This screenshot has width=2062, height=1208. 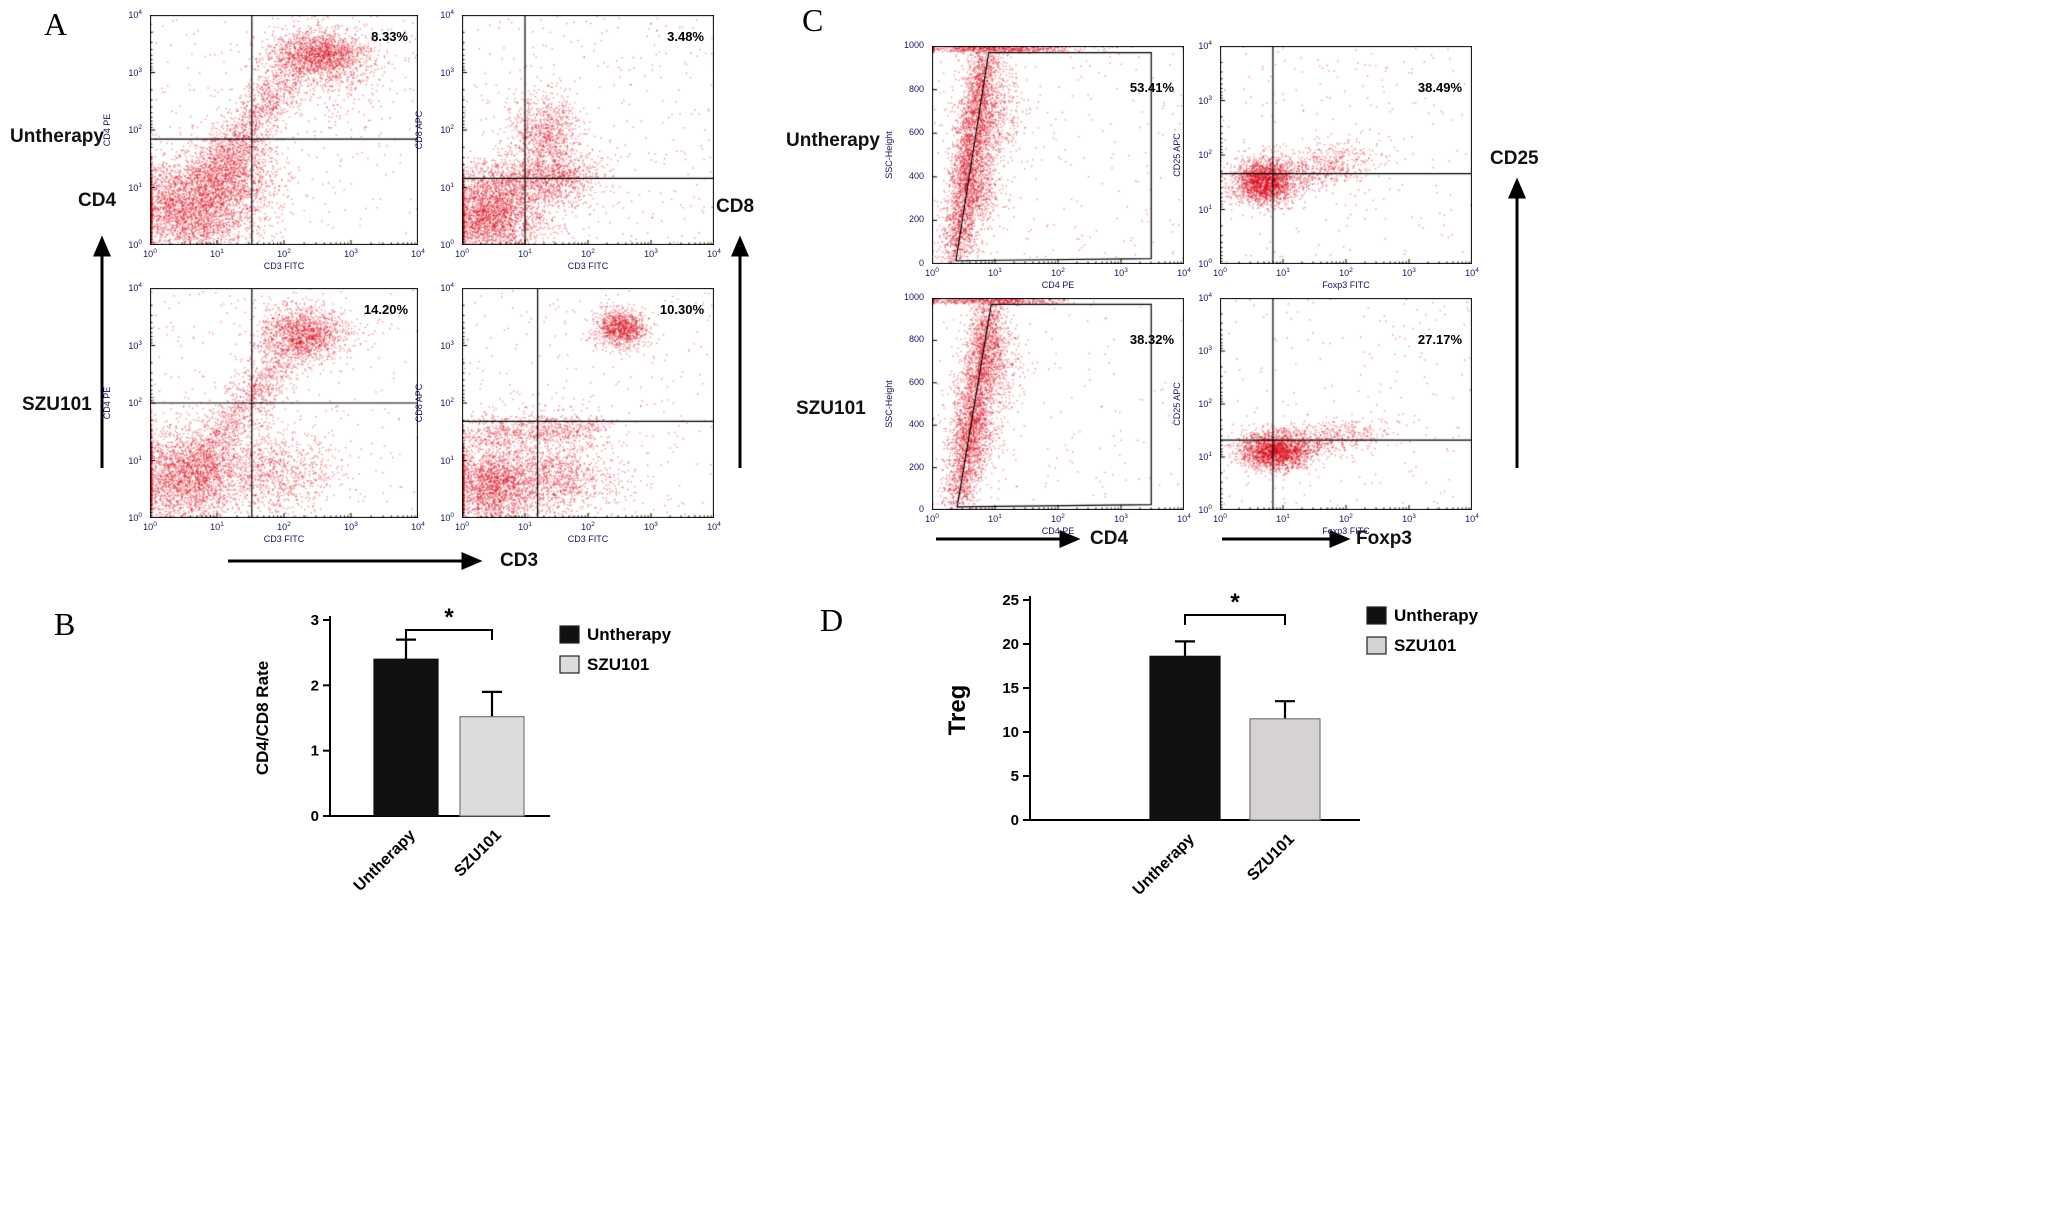 I want to click on panelA-row1-label: Untherapy, so click(x=57, y=136).